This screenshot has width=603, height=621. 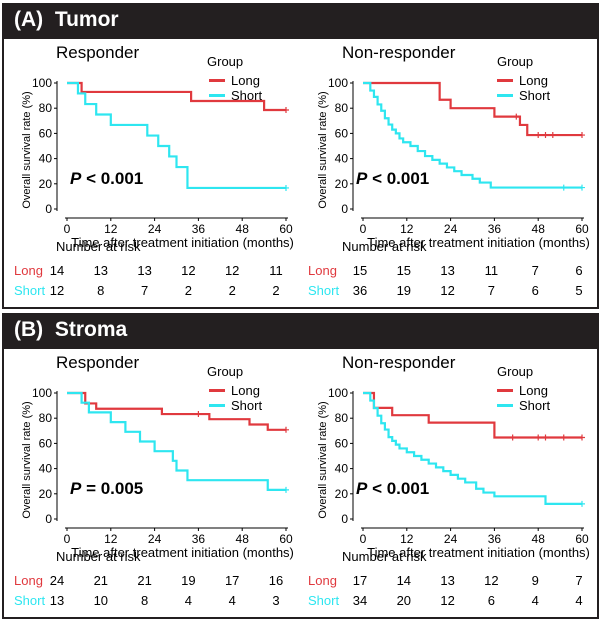 What do you see at coordinates (300, 20) in the screenshot?
I see `section-a-header: (A) Tumor` at bounding box center [300, 20].